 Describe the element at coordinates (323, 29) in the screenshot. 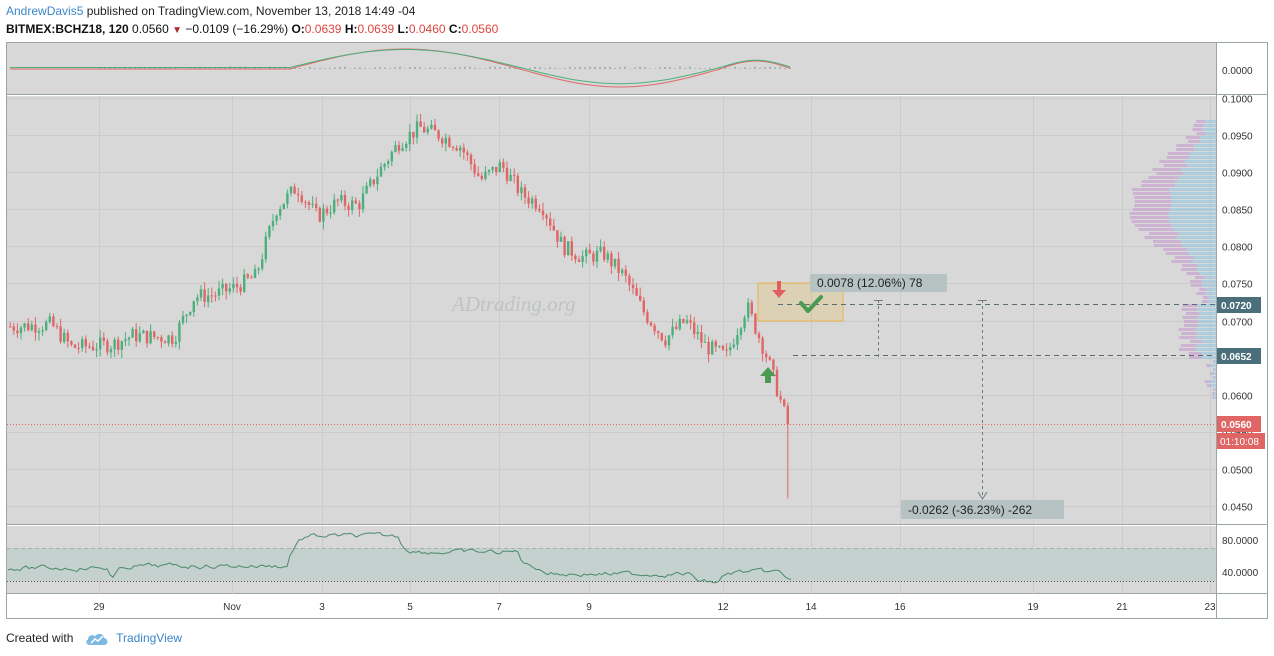

I see `open-value: 0.0639` at that location.